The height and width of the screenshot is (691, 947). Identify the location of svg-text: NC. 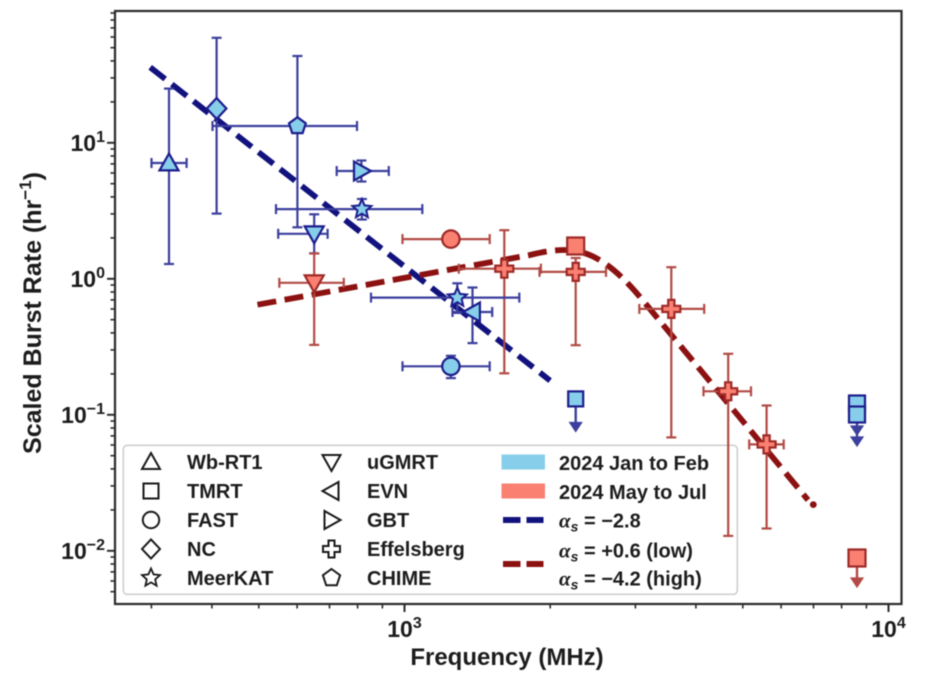
(201, 550).